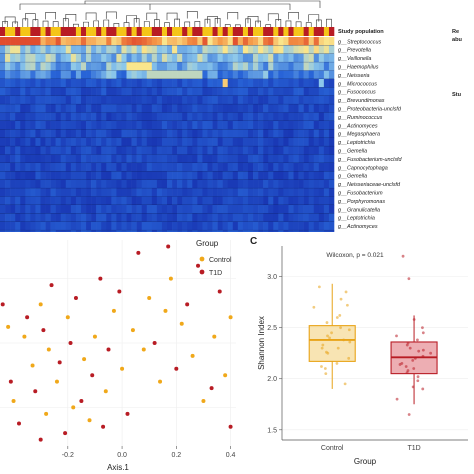 This screenshot has width=474, height=474. I want to click on taxon-label: g__Haemophilus, so click(358, 68).